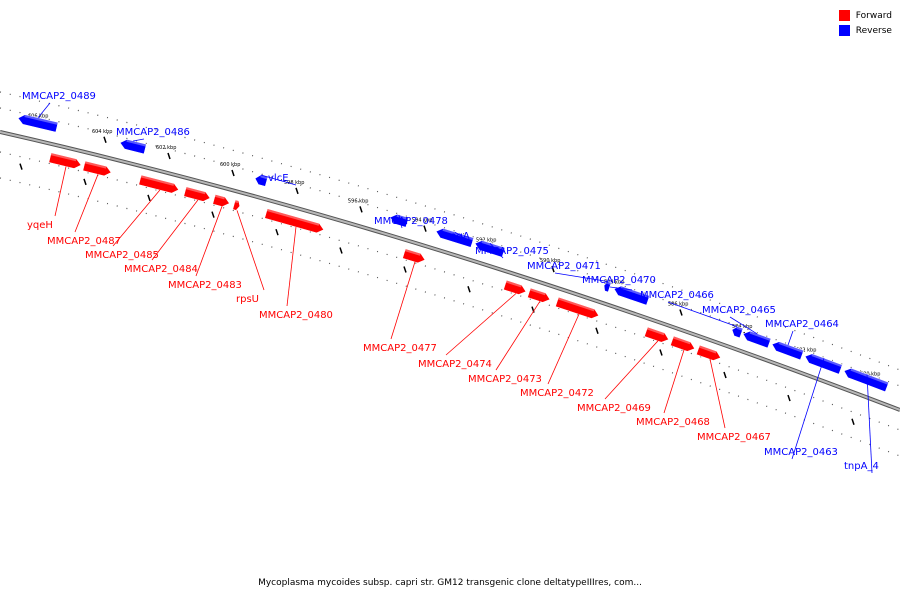 The height and width of the screenshot is (600, 900). What do you see at coordinates (400, 348) in the screenshot?
I see `gene-label-mmcap2-0477: MMCAP2_0477` at bounding box center [400, 348].